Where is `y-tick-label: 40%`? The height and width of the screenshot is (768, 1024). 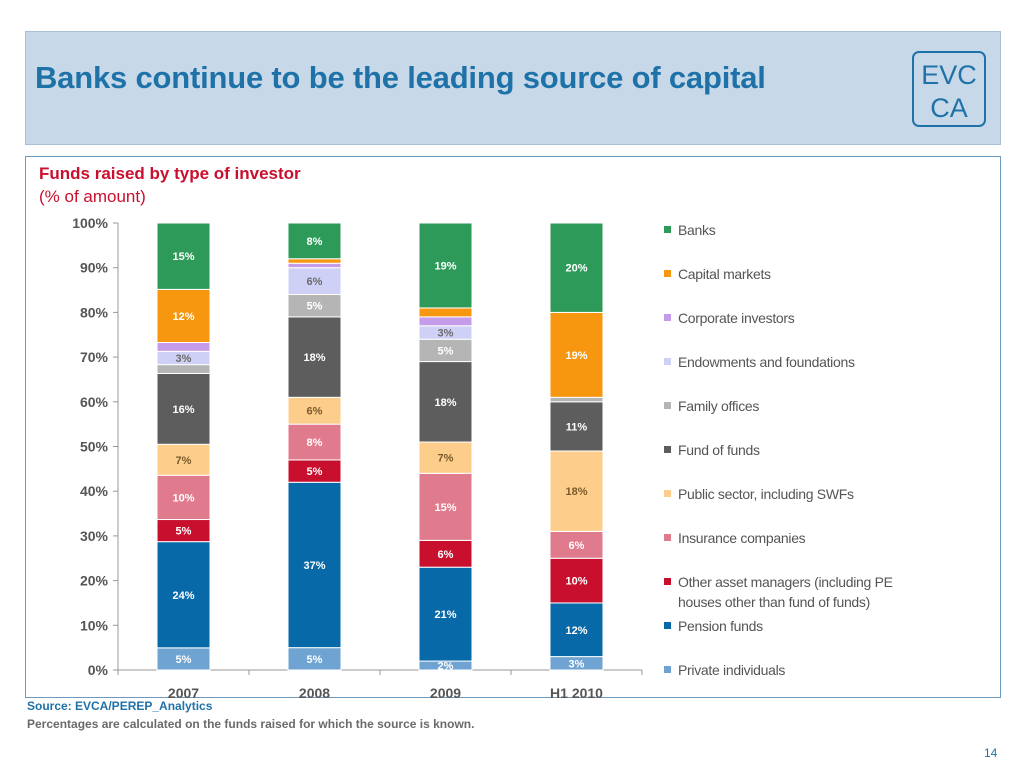 y-tick-label: 40% is located at coordinates (94, 491).